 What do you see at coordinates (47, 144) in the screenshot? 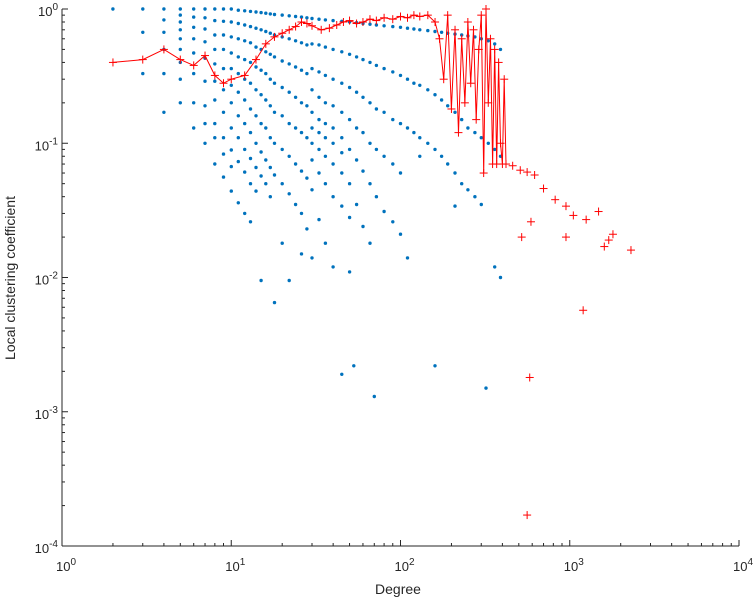
I see `tick-label: 10⁻¹` at bounding box center [47, 144].